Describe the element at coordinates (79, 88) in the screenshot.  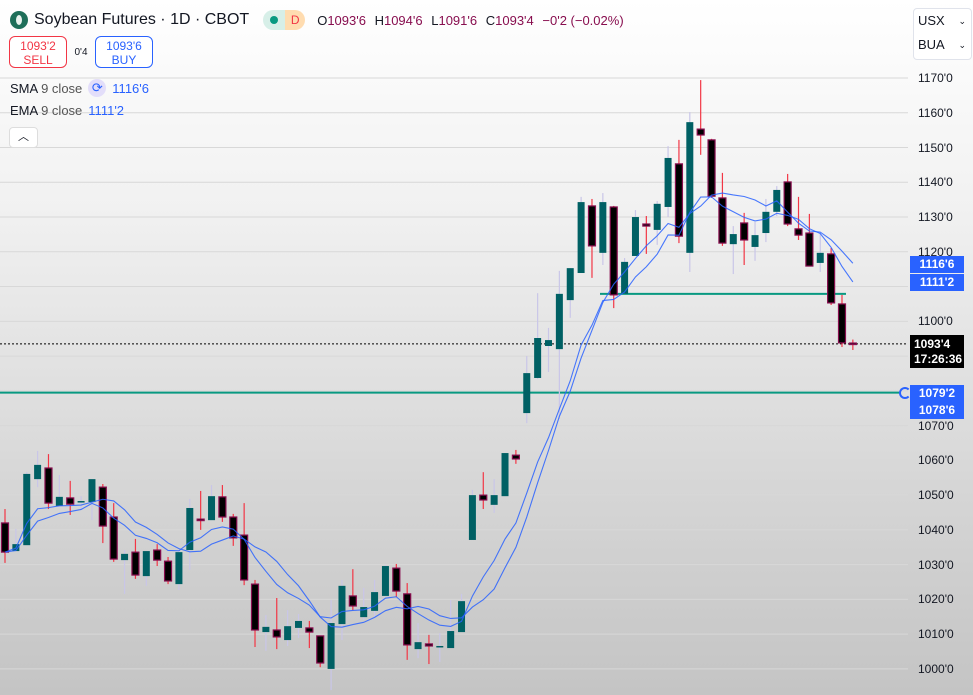
I see `indicator-sma: SMA 9 close ⟳ 1116'6` at that location.